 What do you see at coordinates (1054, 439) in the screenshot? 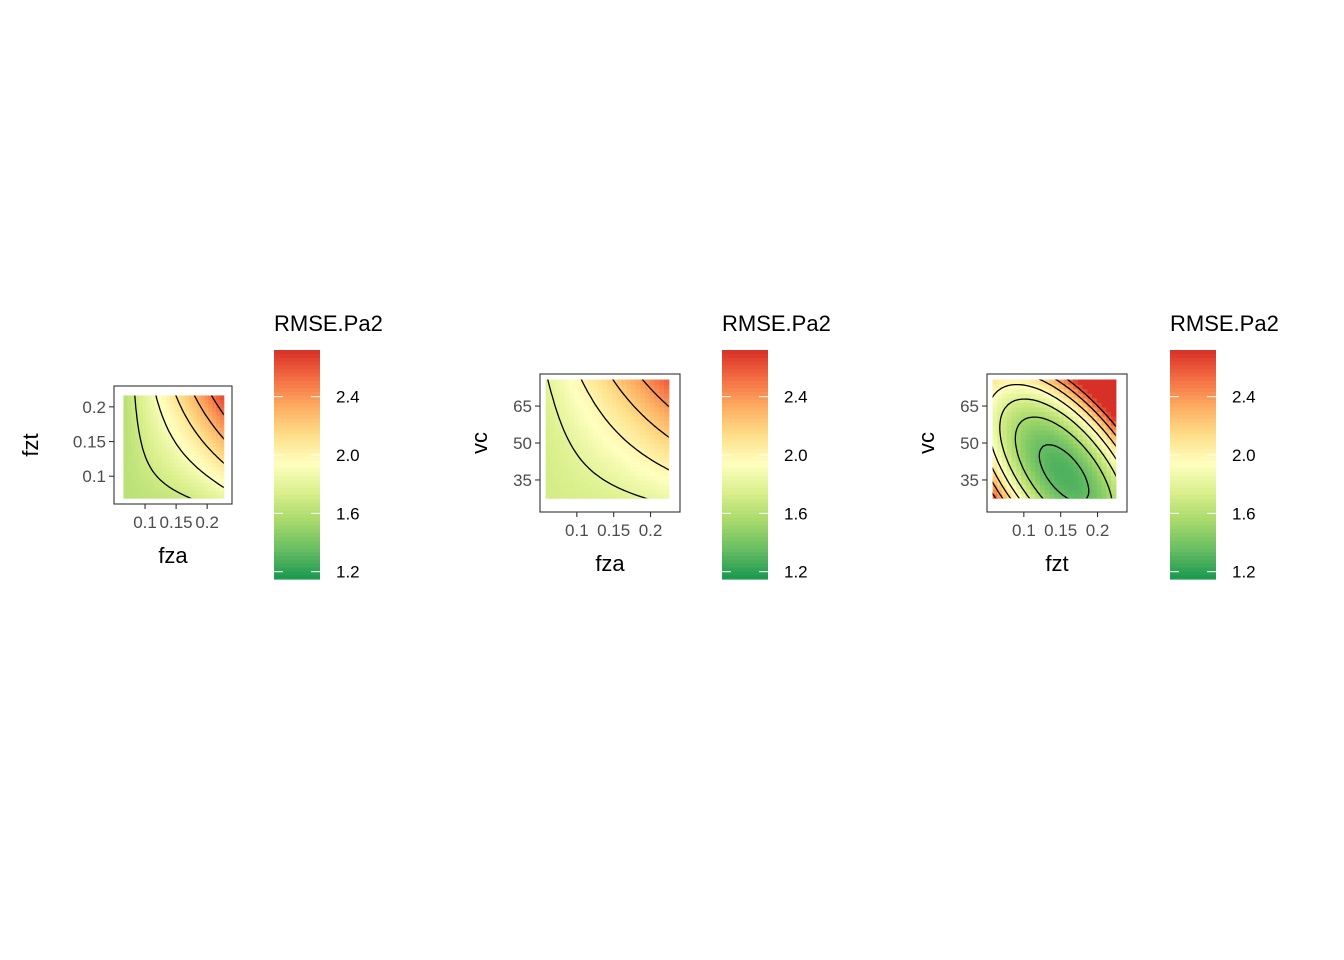
I see `contour-lines` at bounding box center [1054, 439].